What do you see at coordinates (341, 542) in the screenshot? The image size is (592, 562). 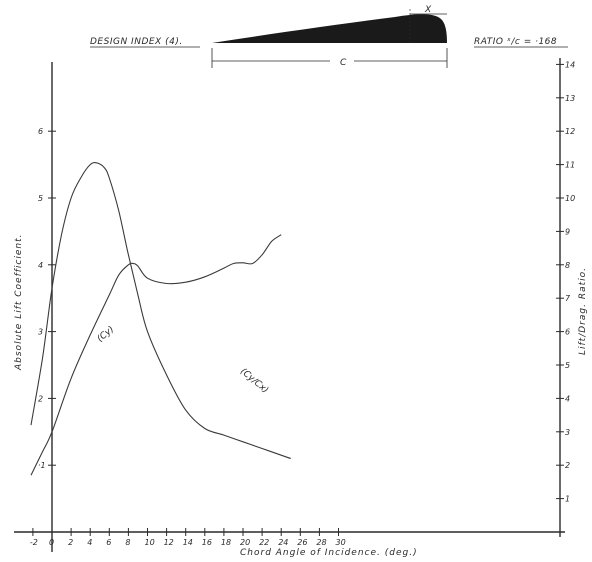 I see `x-tick-label: 30` at bounding box center [341, 542].